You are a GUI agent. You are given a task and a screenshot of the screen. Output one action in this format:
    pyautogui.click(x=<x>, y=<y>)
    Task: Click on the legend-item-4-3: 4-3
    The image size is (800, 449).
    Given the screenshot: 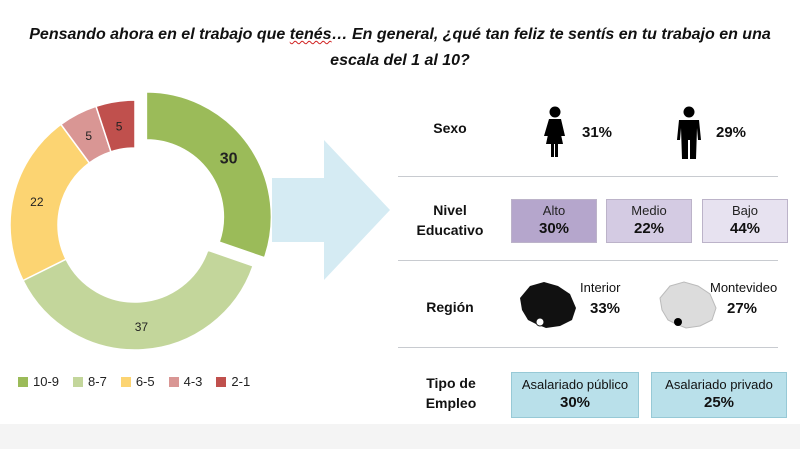 What is the action you would take?
    pyautogui.click(x=185, y=381)
    